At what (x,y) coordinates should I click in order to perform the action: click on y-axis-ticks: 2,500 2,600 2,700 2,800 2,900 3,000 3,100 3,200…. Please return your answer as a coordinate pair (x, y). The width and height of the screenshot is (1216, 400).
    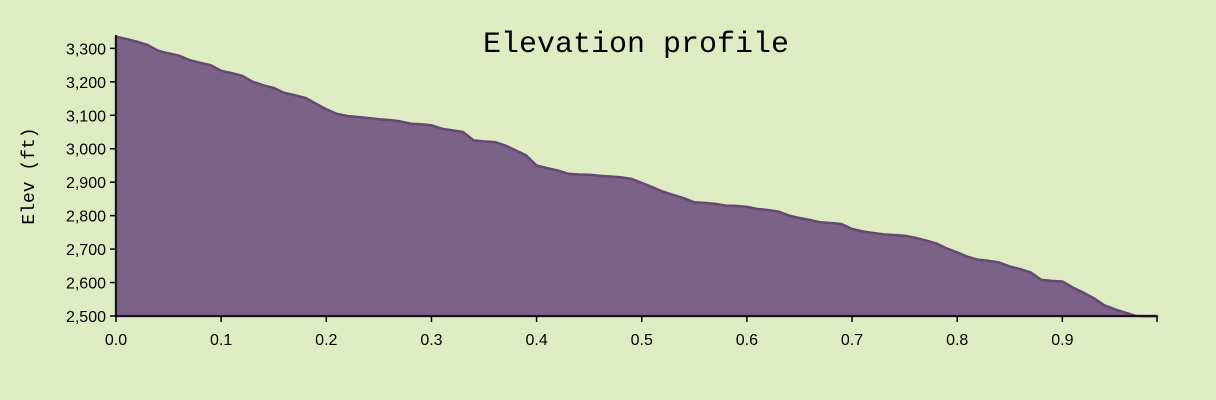
    Looking at the image, I should click on (91, 183).